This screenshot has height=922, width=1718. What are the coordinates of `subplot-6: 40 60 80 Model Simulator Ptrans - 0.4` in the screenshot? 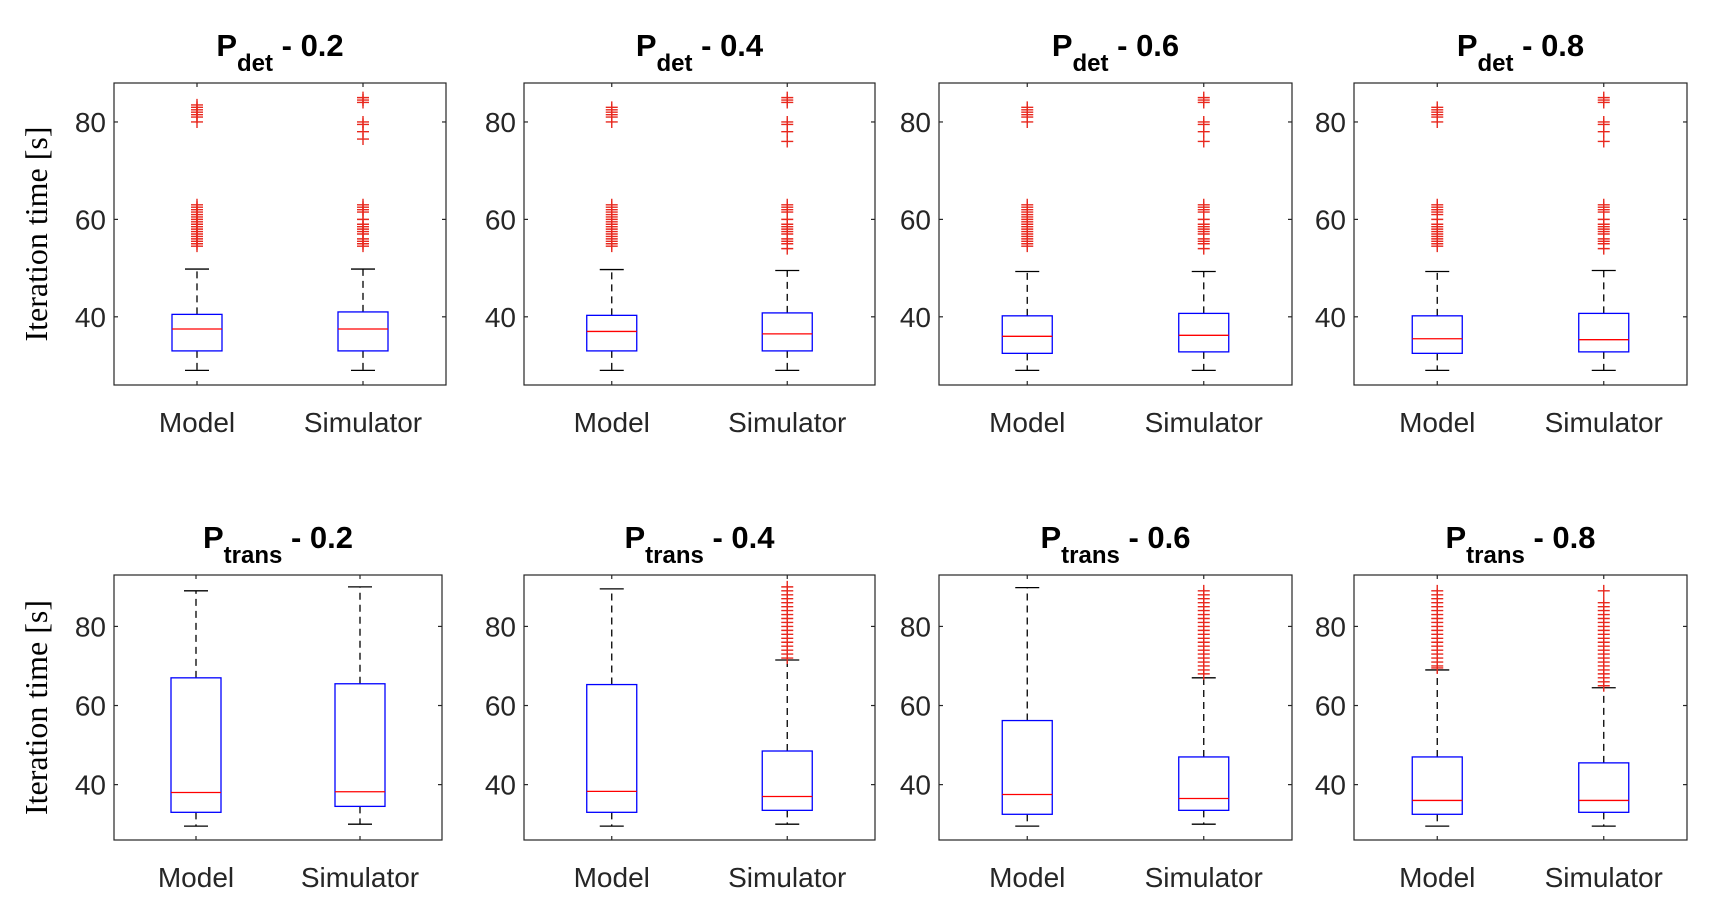 It's located at (680, 706).